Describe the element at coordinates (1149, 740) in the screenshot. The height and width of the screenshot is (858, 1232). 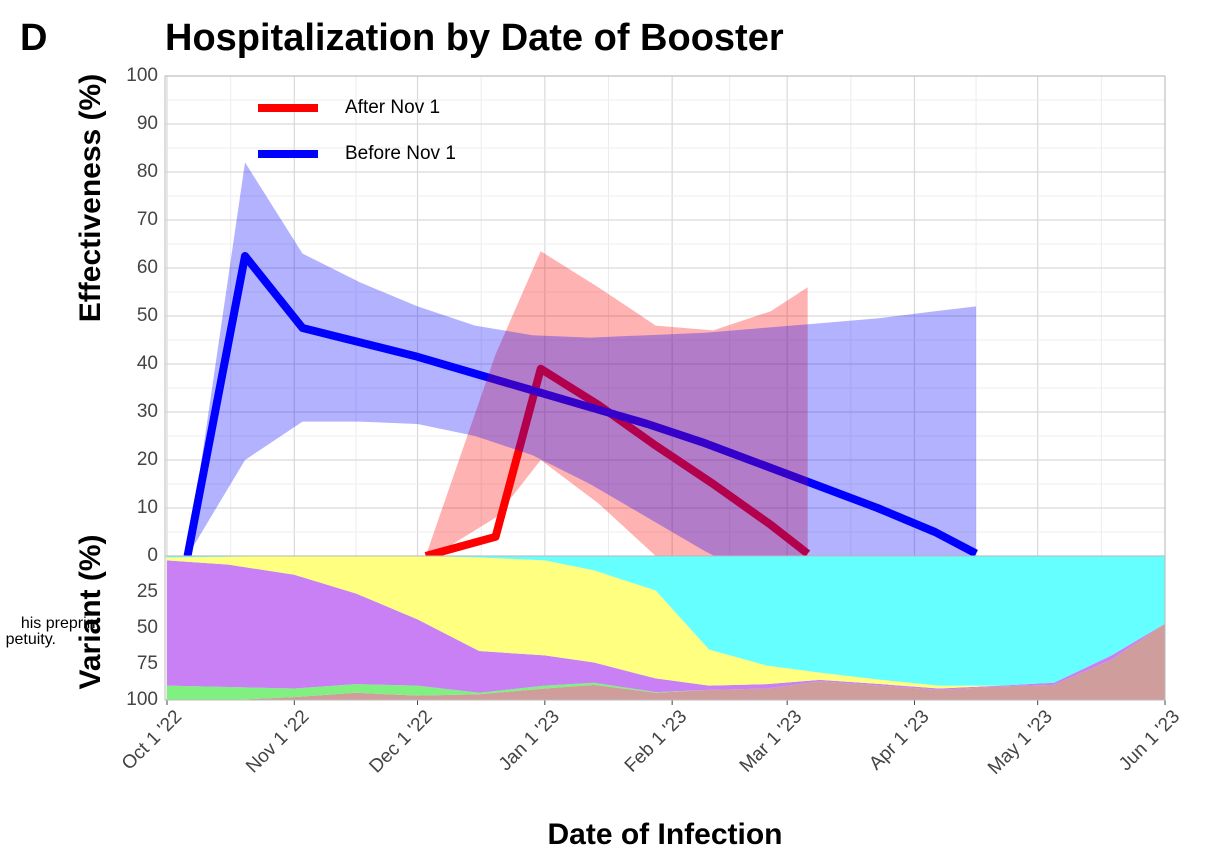
I see `x-tick-label: Jun 1 '23` at that location.